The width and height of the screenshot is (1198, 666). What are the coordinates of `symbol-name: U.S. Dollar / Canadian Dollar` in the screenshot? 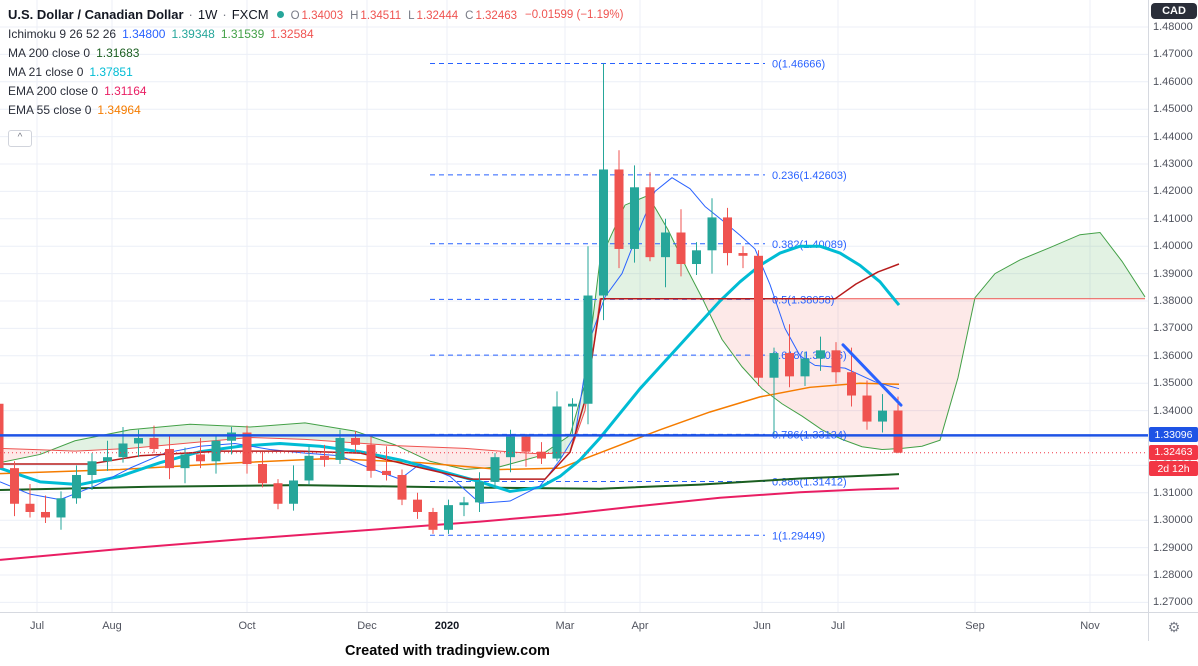 It's located at (96, 14).